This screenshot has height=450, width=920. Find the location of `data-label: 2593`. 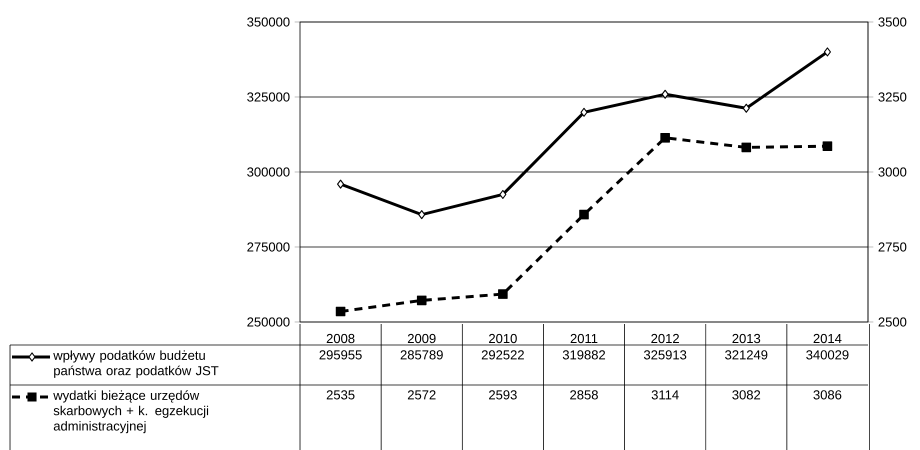

data-label: 2593 is located at coordinates (503, 395).